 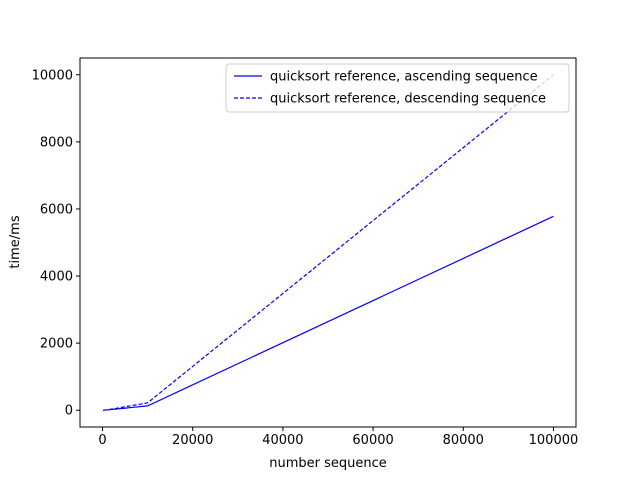 What do you see at coordinates (338, 437) in the screenshot?
I see `x-axis: 0 20000 40000 60000 80000 100000` at bounding box center [338, 437].